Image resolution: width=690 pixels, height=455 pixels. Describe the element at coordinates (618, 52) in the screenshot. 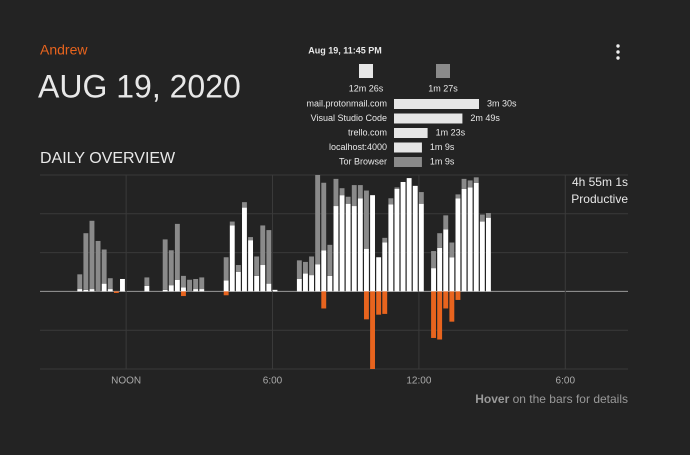

I see `menu-button` at that location.